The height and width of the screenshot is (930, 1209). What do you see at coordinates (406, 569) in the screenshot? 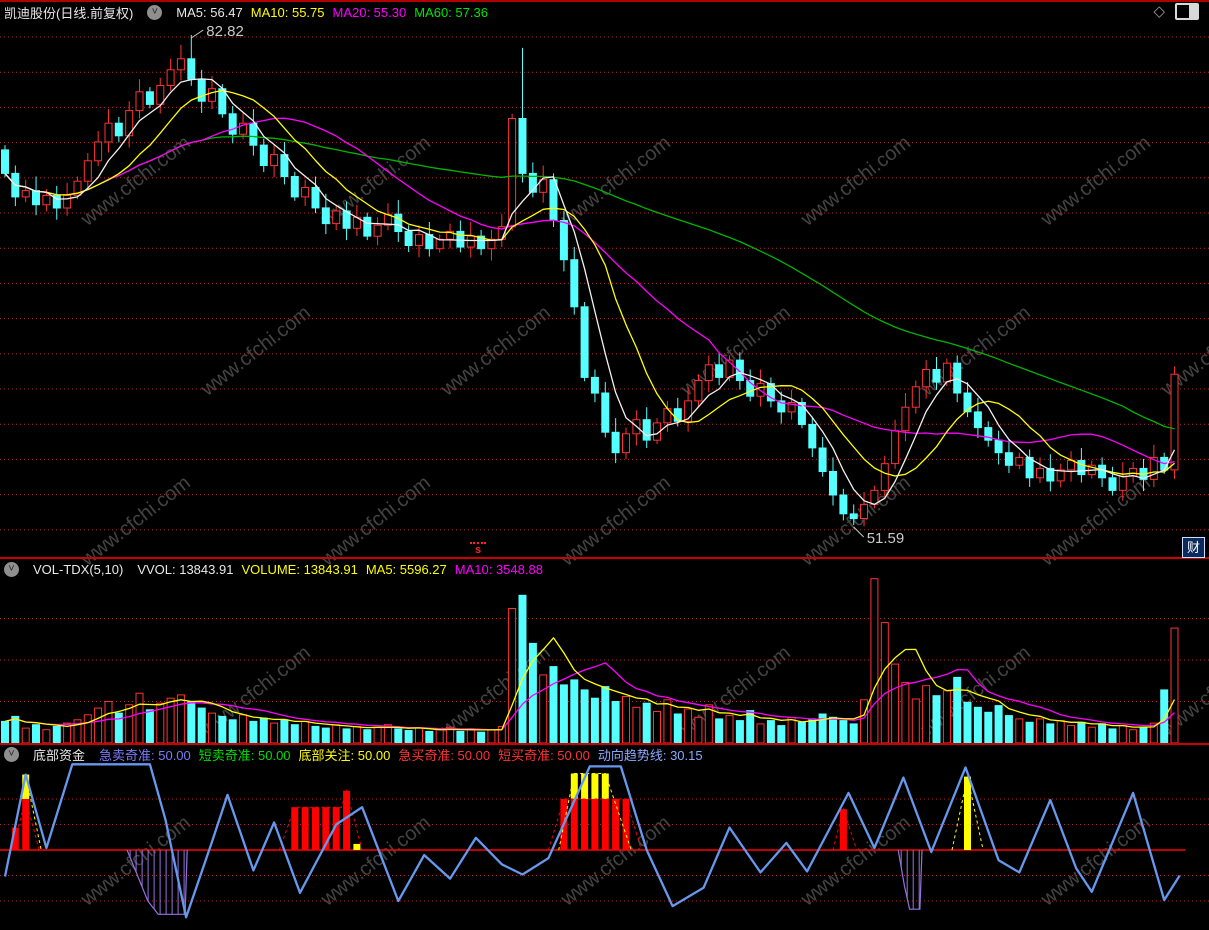
I see `volume-label: MA5: 5596.27` at bounding box center [406, 569].